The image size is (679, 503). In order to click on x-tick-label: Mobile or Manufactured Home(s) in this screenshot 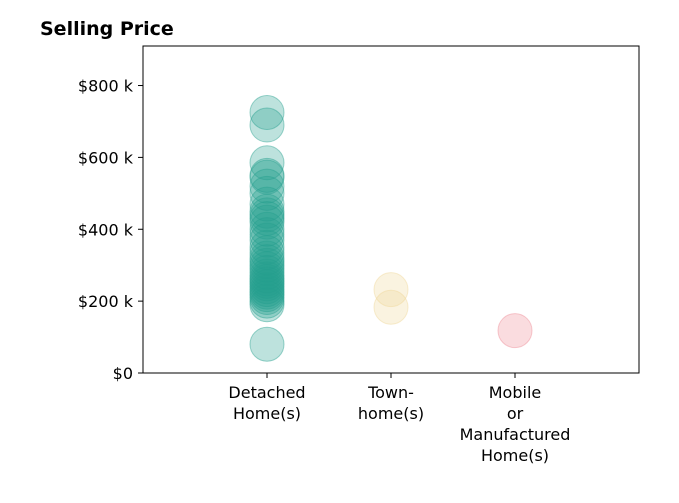, I will do `click(515, 424)`.